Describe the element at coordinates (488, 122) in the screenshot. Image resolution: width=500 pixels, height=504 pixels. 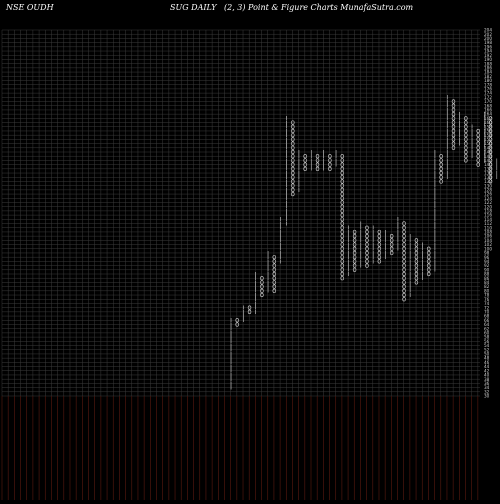
I see `y-tick-label: 160` at that location.